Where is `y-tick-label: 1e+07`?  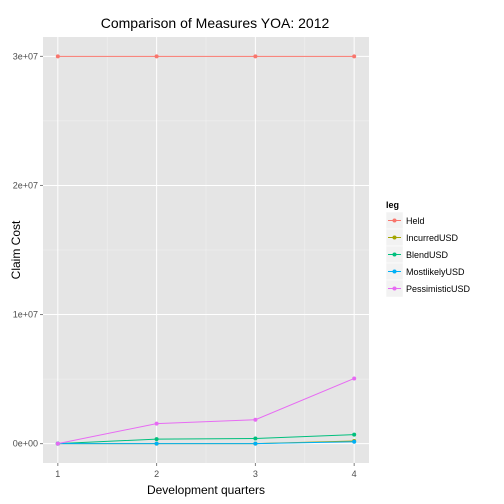 y-tick-label: 1e+07 is located at coordinates (25, 315).